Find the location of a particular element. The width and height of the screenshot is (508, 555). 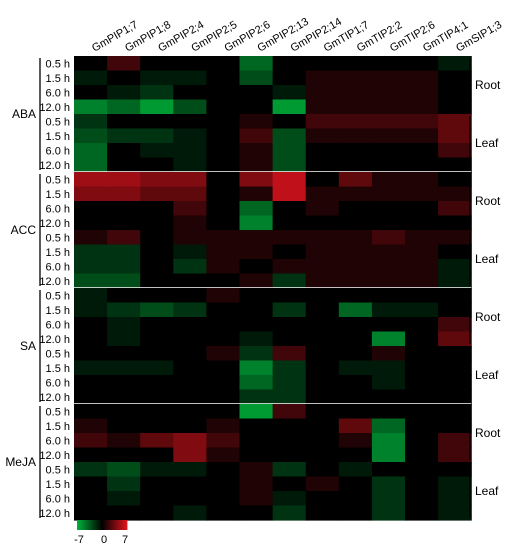

time-label: 6.0 h is located at coordinates (58, 441).